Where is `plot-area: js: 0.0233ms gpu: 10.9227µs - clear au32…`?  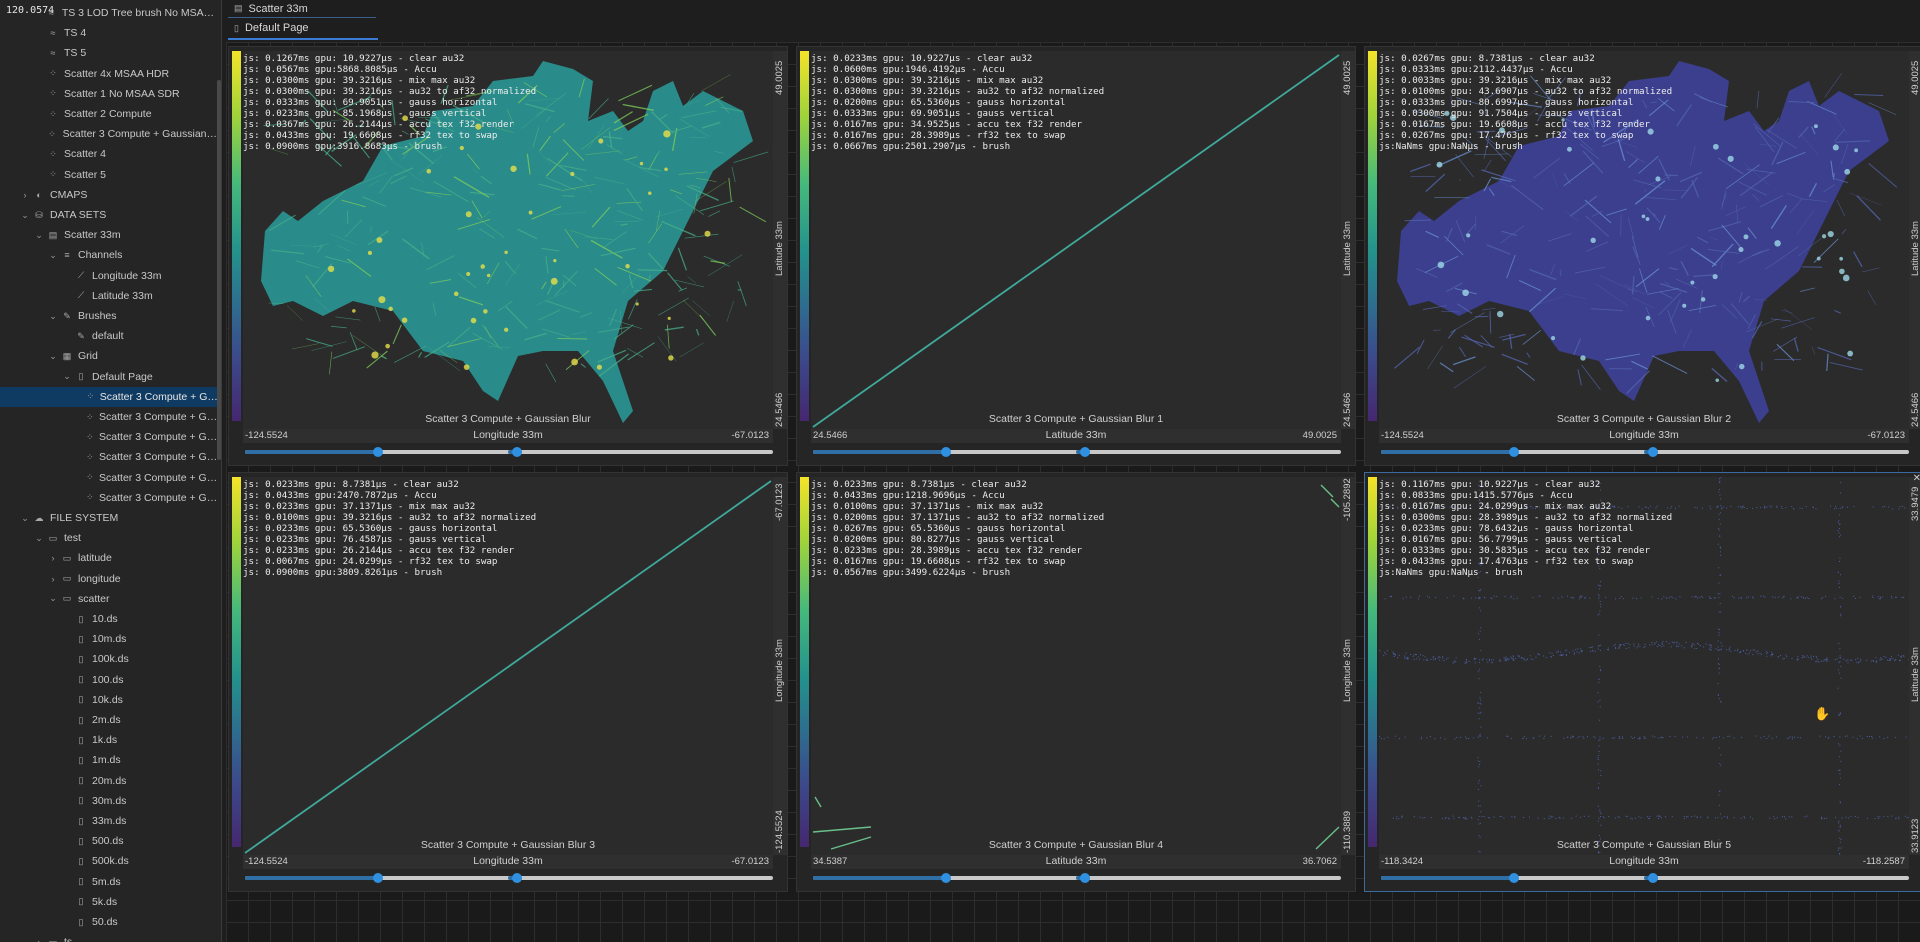 plot-area: js: 0.0233ms gpu: 10.9227µs - clear au32… is located at coordinates (1076, 240).